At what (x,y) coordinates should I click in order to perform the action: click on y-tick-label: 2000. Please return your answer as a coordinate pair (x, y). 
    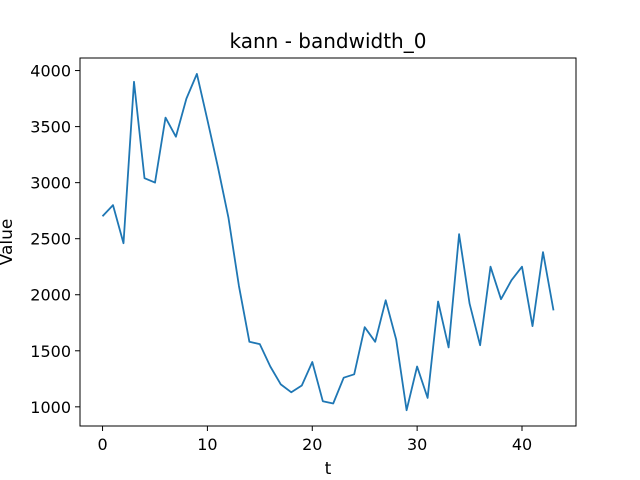
    Looking at the image, I should click on (50, 295).